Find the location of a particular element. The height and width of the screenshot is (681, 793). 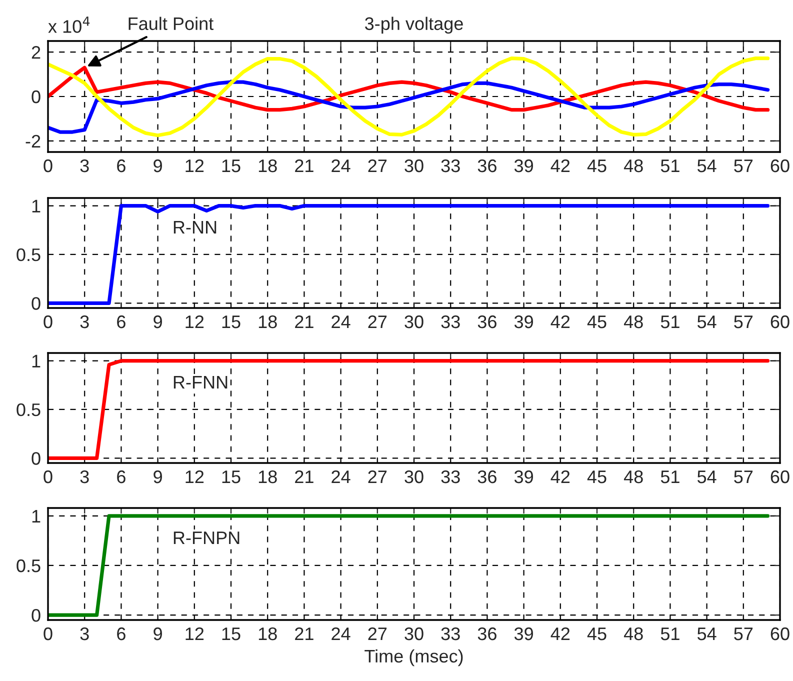

text: x 10$^{4}$ is located at coordinates (69, 24).